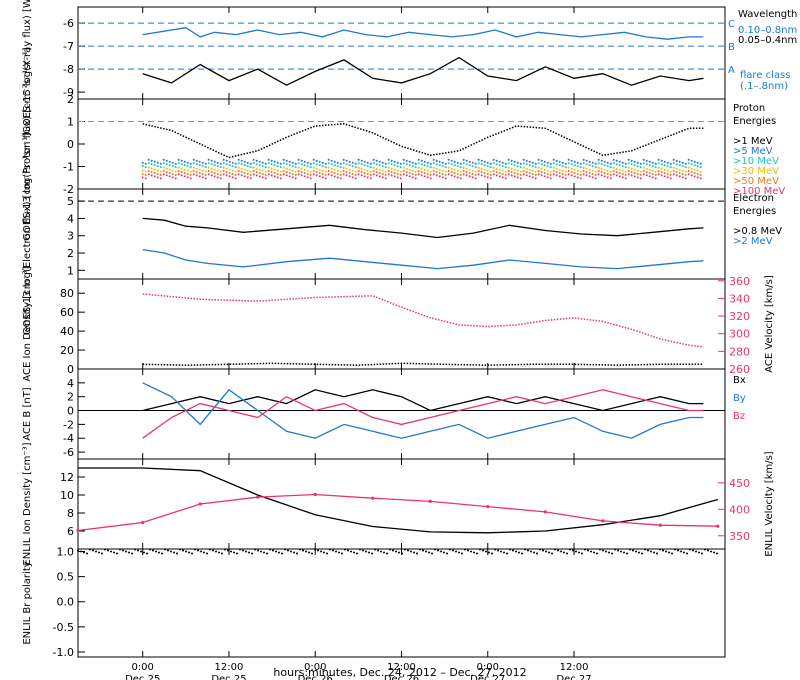  What do you see at coordinates (63, 627) in the screenshot?
I see `y-tick-label: -0.5` at bounding box center [63, 627].